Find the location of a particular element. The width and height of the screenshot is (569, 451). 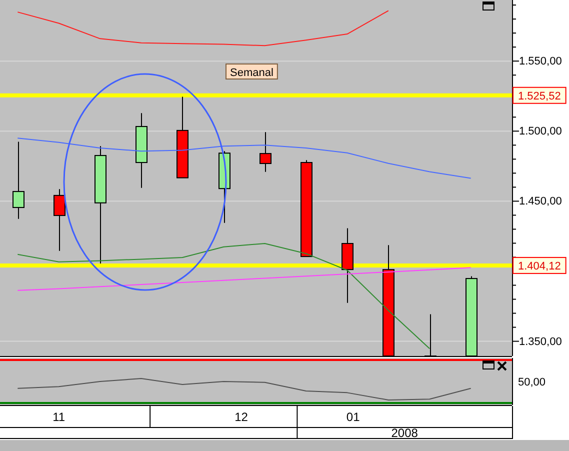

annotation: Semanal is located at coordinates (252, 73).